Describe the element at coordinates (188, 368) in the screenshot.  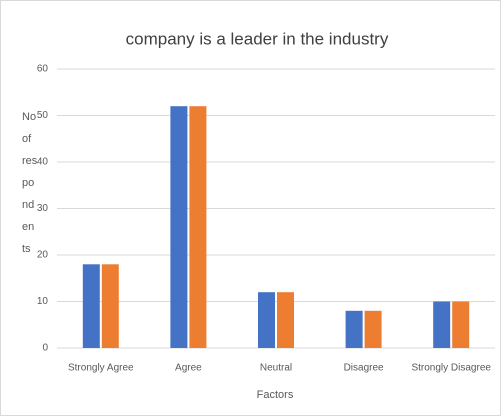
I see `x-tick-label: Agree` at that location.